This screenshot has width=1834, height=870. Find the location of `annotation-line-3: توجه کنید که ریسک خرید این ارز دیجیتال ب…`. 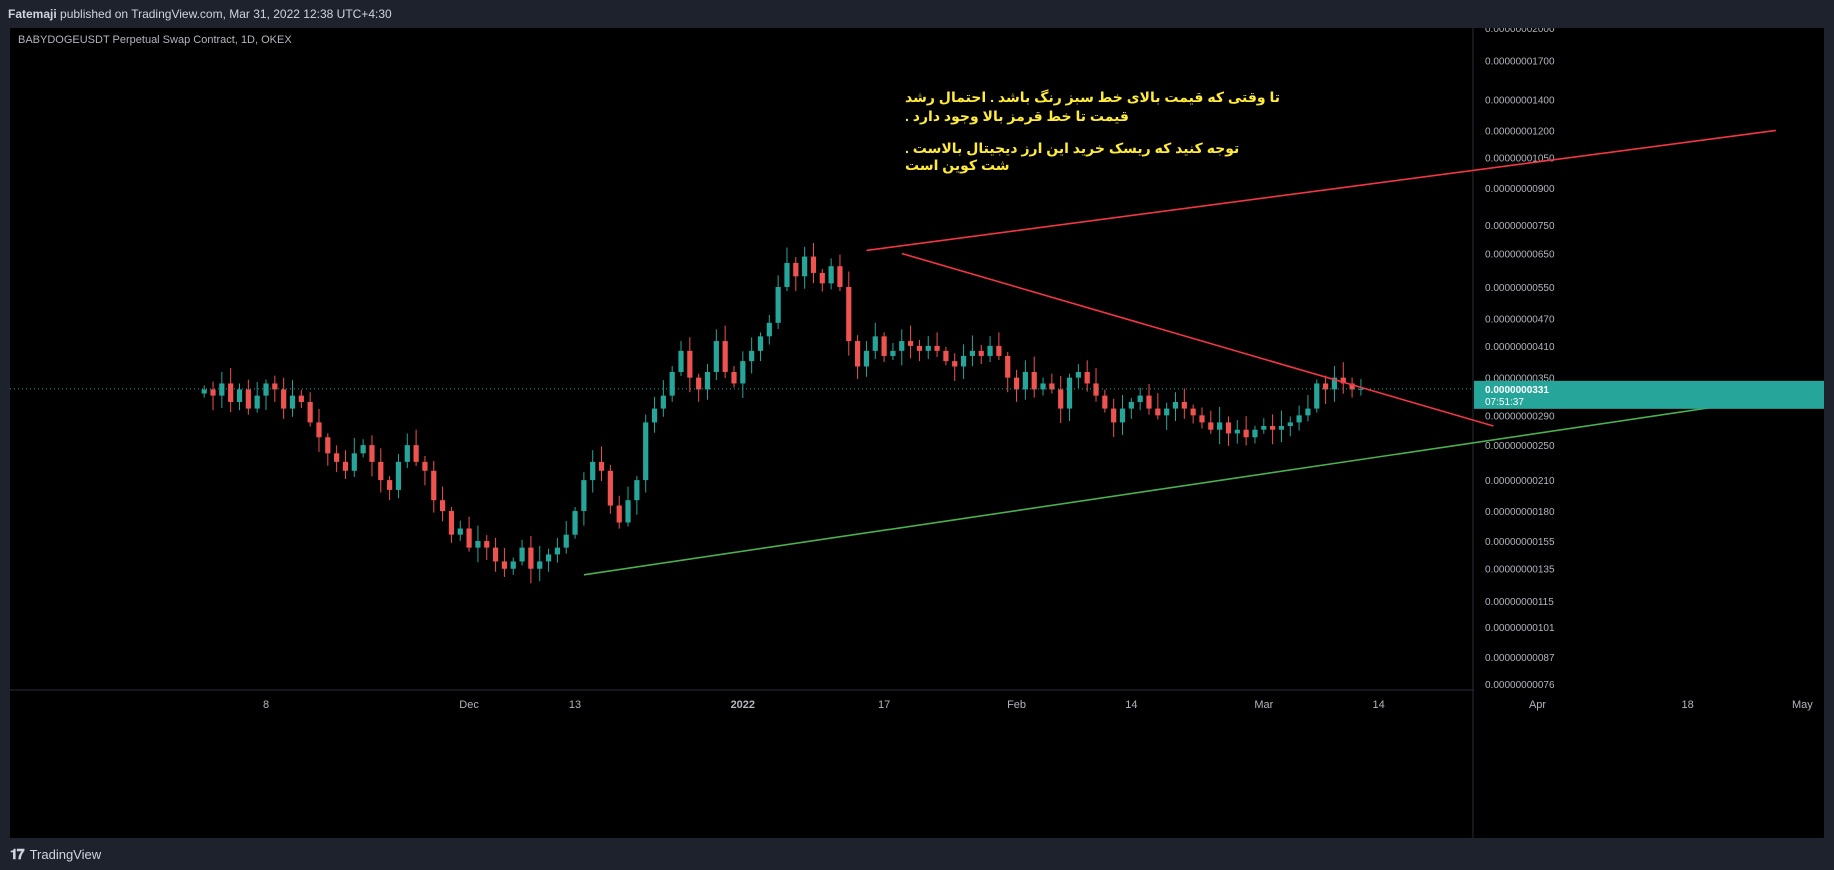

annotation-line-3: توجه کنید که ریسک خرید این ارز دیجیتال ب… is located at coordinates (1072, 148).